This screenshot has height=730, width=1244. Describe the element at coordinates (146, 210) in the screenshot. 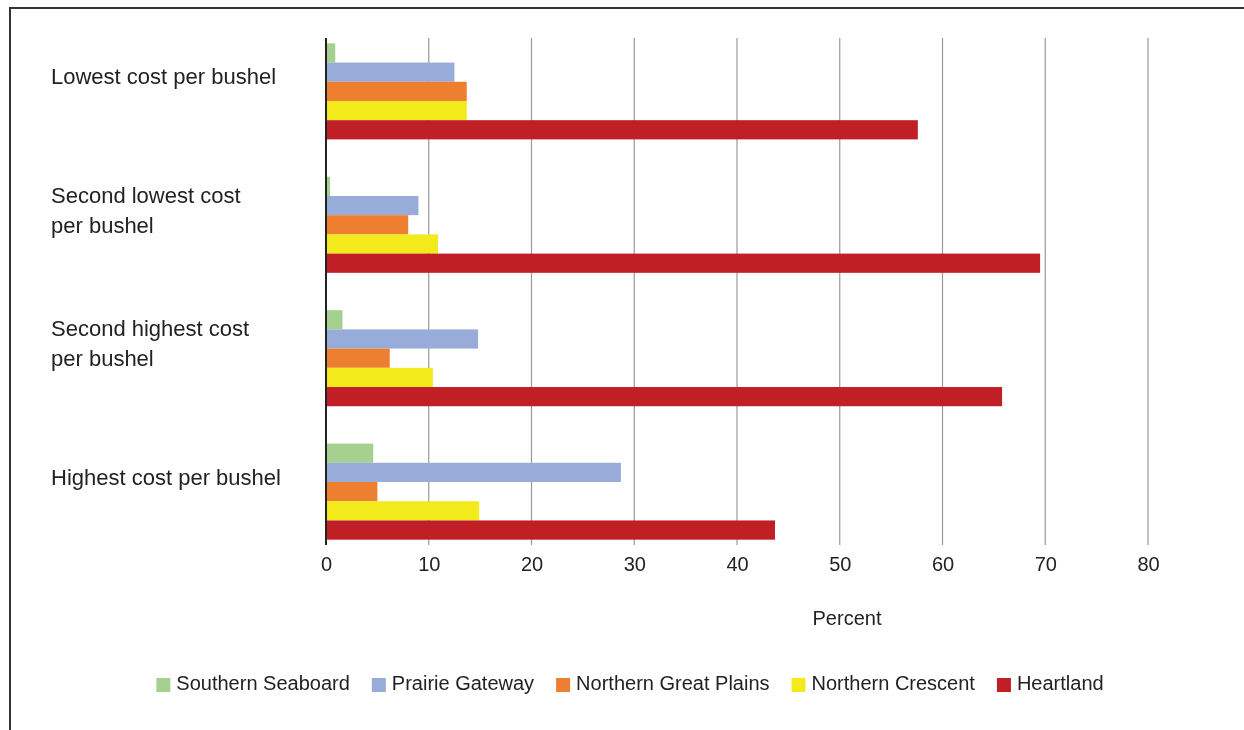

I see `y-tick-label: Second lowest cost per bushel` at that location.